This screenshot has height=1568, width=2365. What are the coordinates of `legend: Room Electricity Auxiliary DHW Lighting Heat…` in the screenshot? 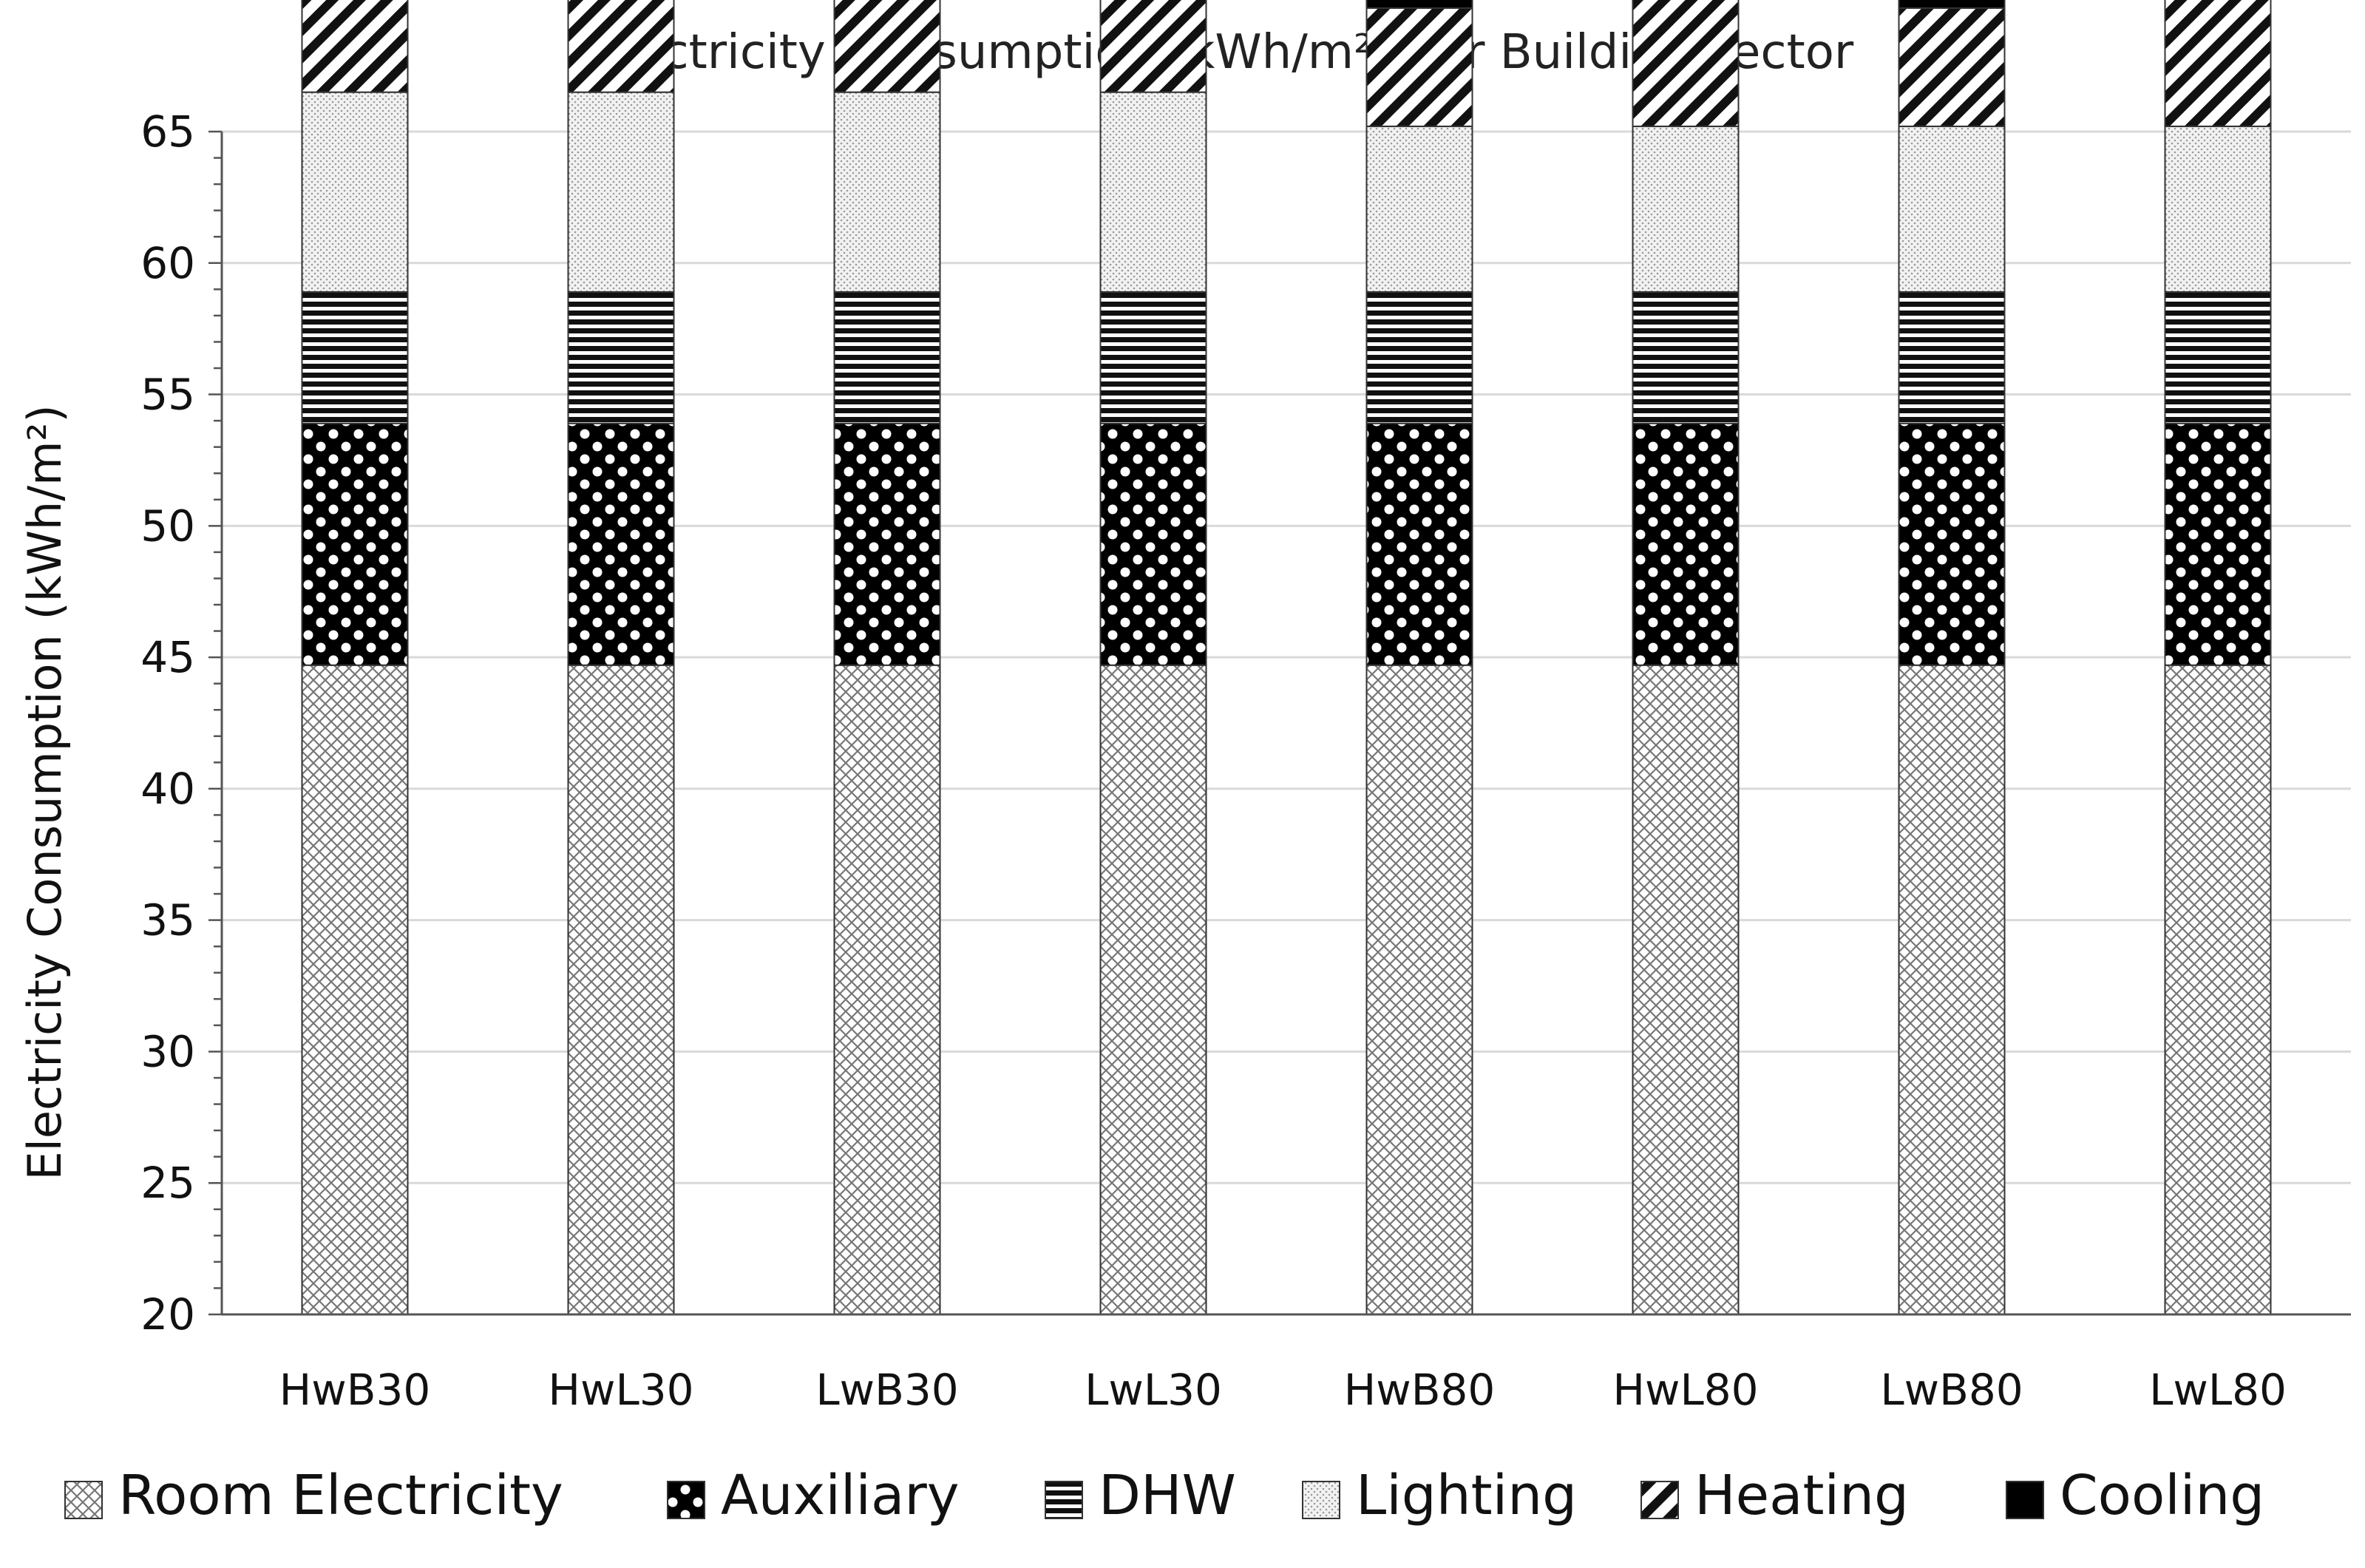 It's located at (1164, 1495).